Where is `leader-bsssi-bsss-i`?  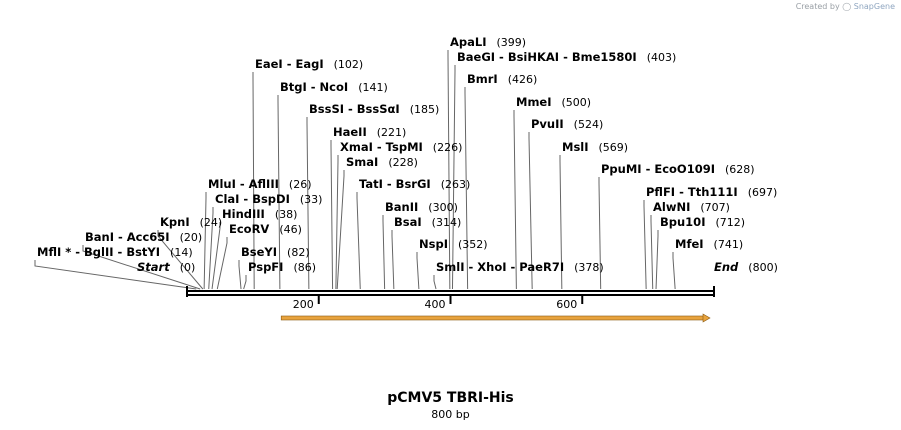
leader-bsssi-bsss-i is located at coordinates (308, 203).